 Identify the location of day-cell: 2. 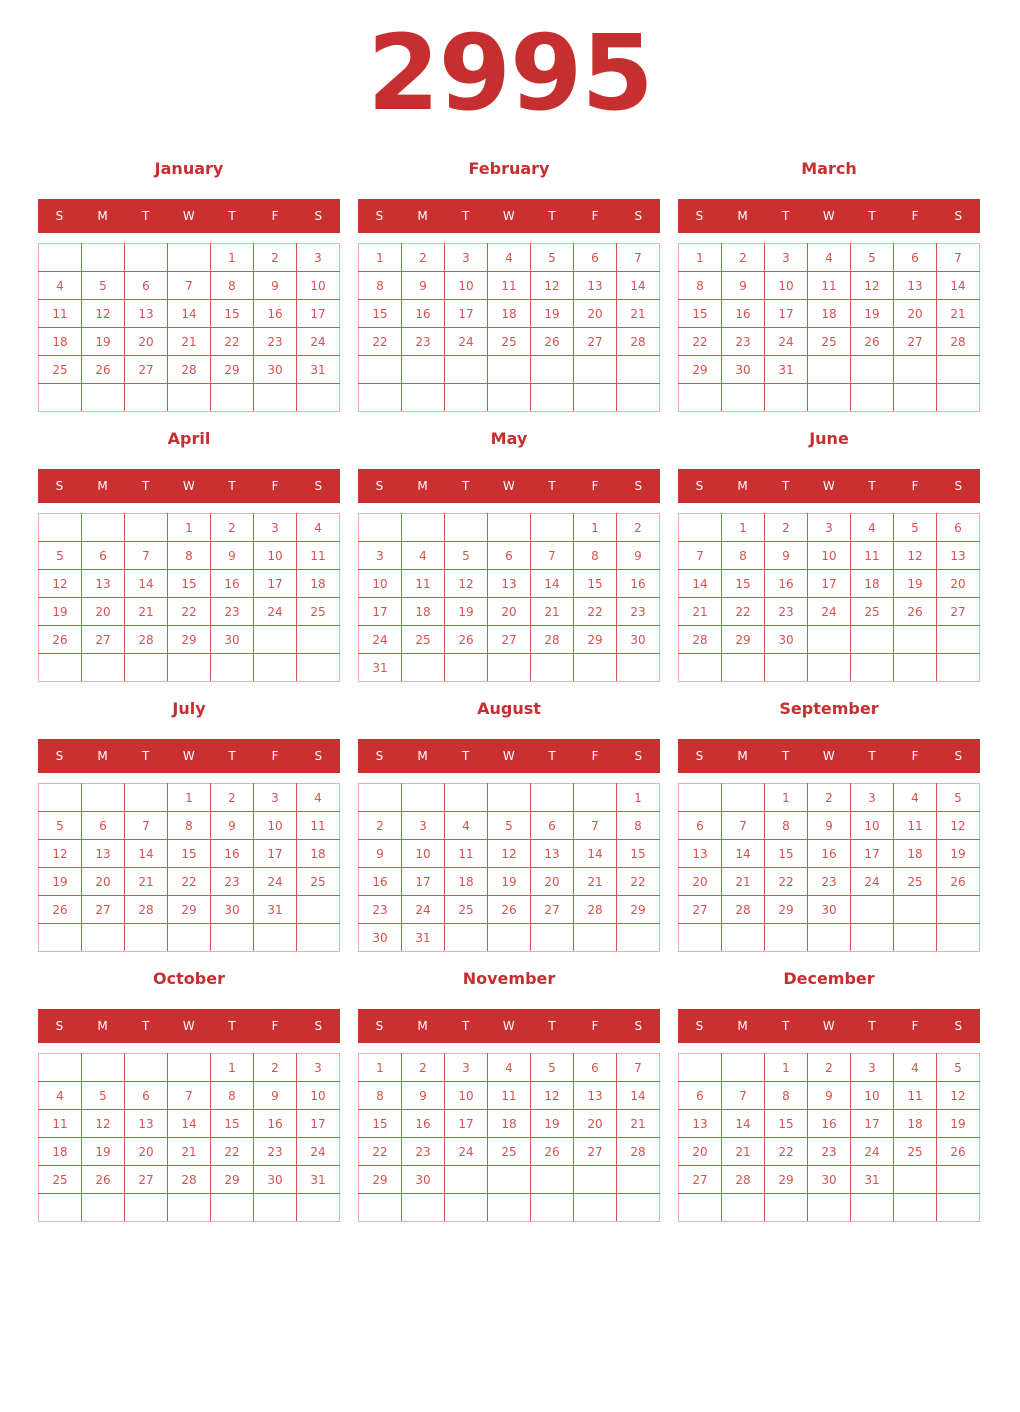
(786, 527).